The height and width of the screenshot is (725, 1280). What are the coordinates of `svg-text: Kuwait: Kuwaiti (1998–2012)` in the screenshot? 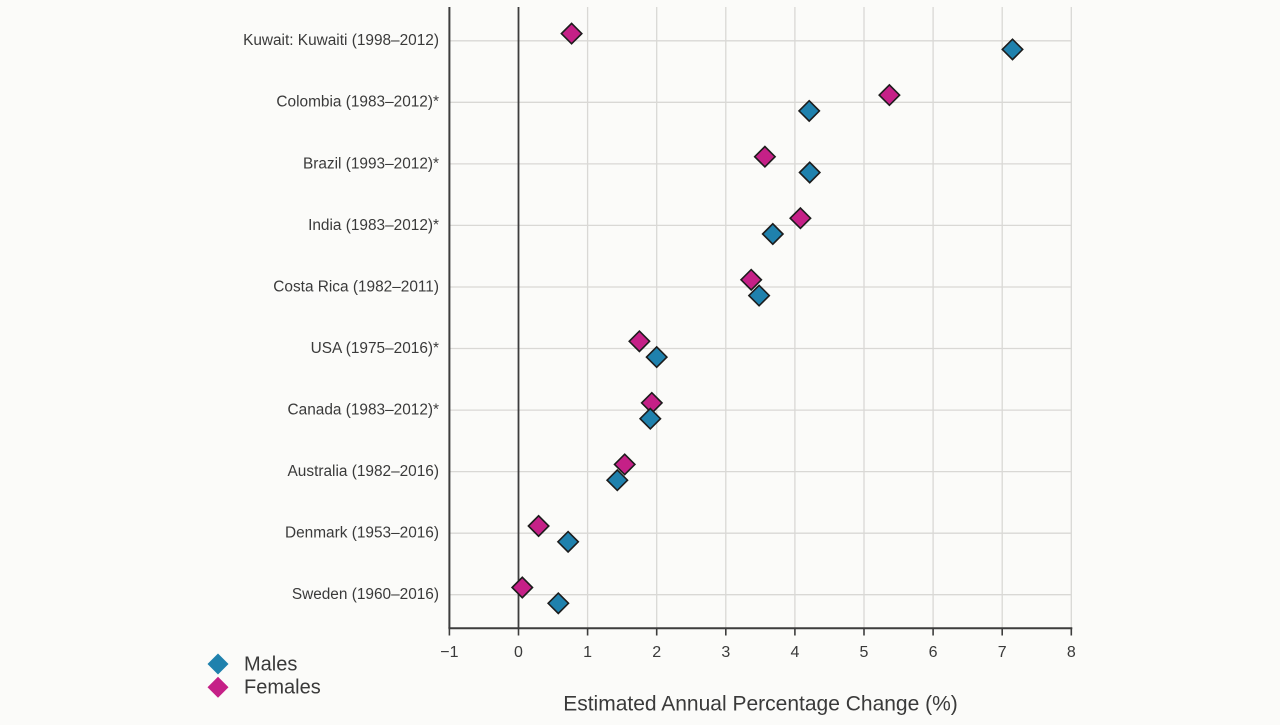 It's located at (341, 40).